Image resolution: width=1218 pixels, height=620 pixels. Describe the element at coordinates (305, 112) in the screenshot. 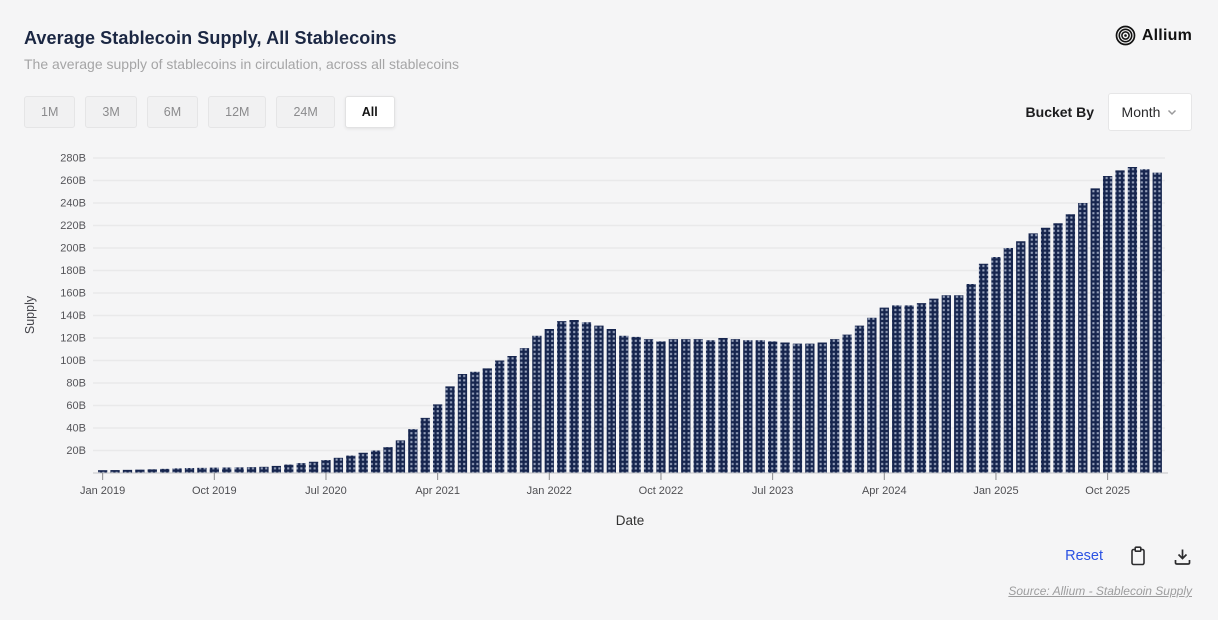

I see `range-button-24m: 24M` at that location.